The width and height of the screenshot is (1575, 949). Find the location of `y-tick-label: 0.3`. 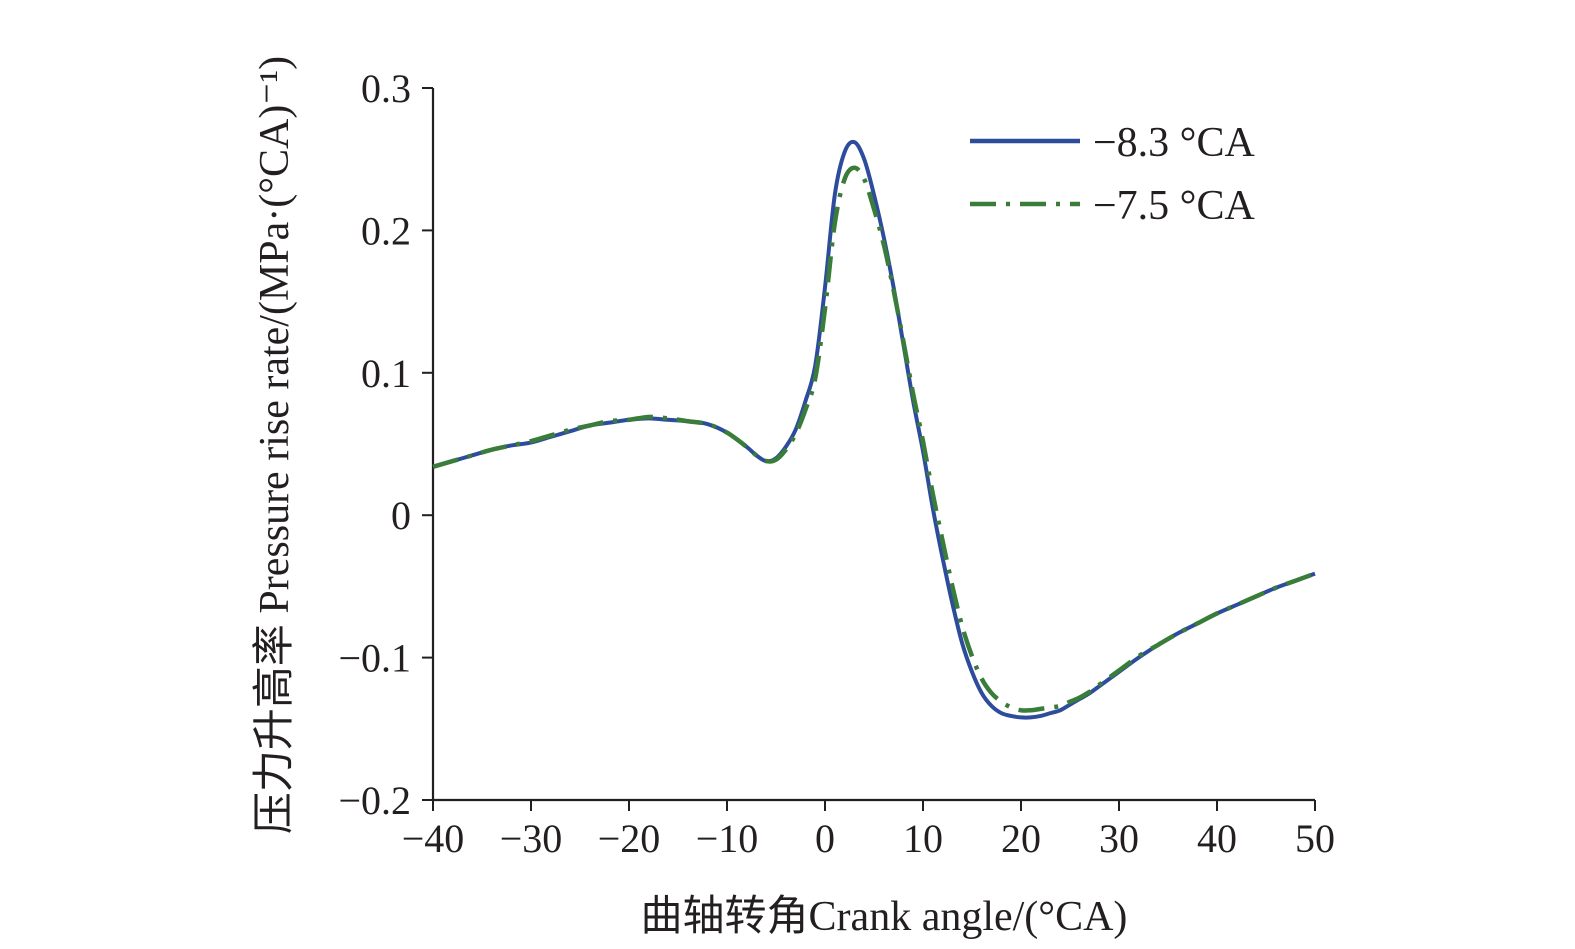

y-tick-label: 0.3 is located at coordinates (386, 88).